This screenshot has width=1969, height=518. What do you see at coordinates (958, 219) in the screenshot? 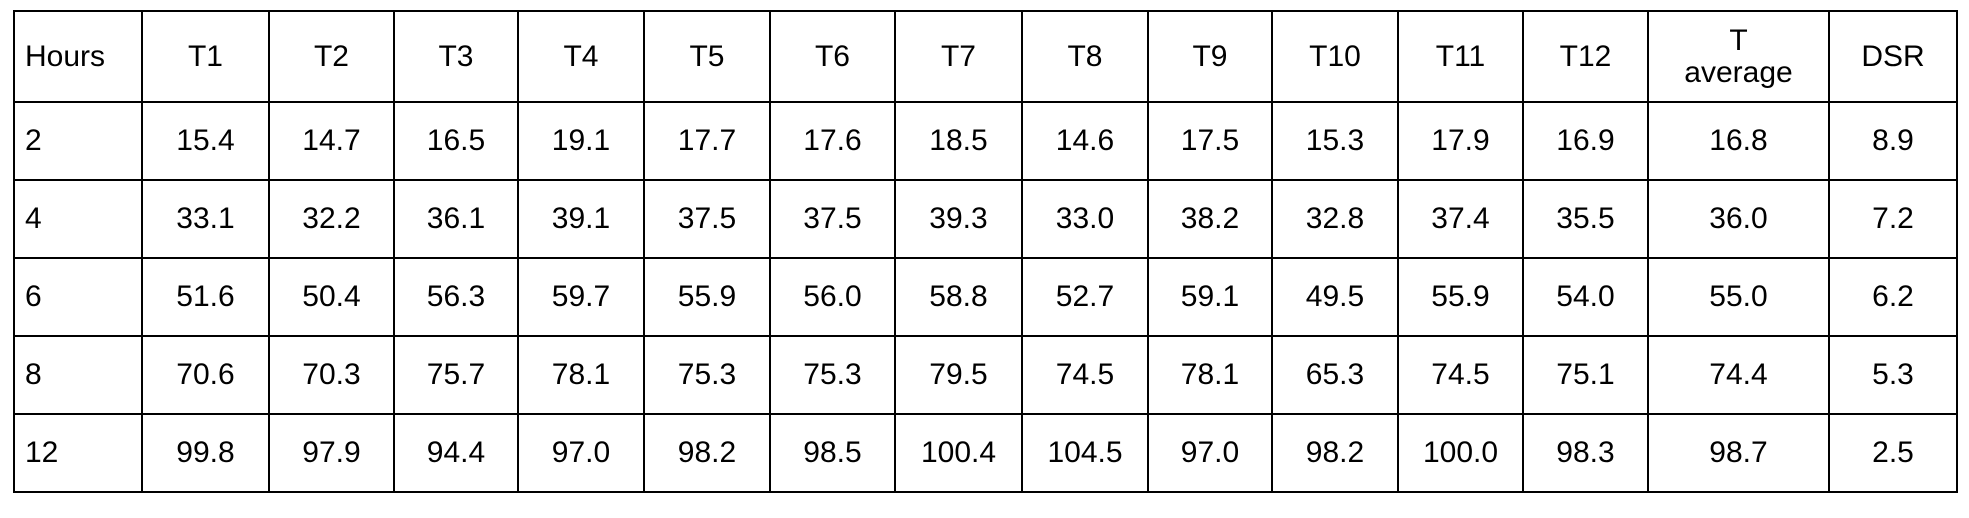
I see `table-cell: 39.3` at bounding box center [958, 219].